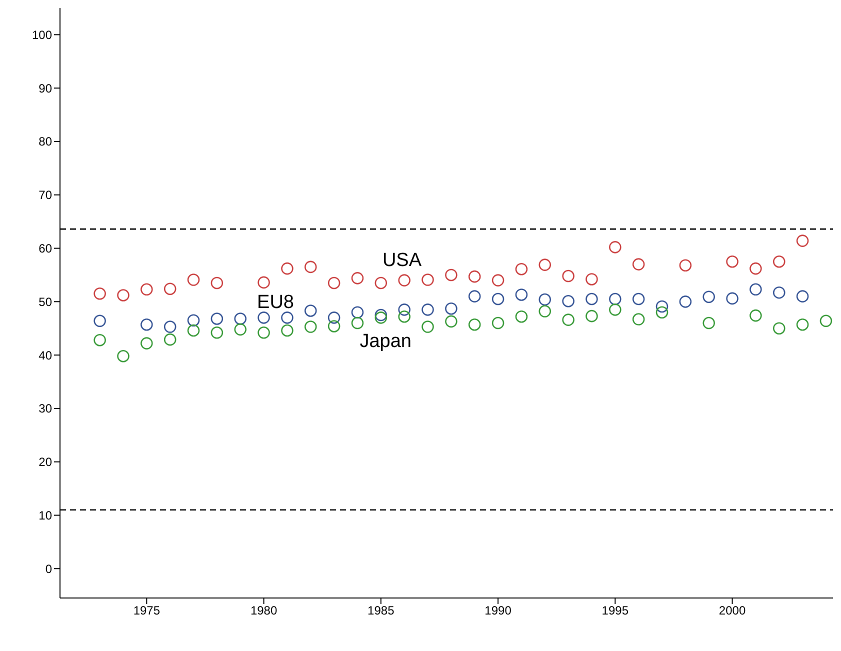  Describe the element at coordinates (386, 341) in the screenshot. I see `series-label: Japan` at that location.